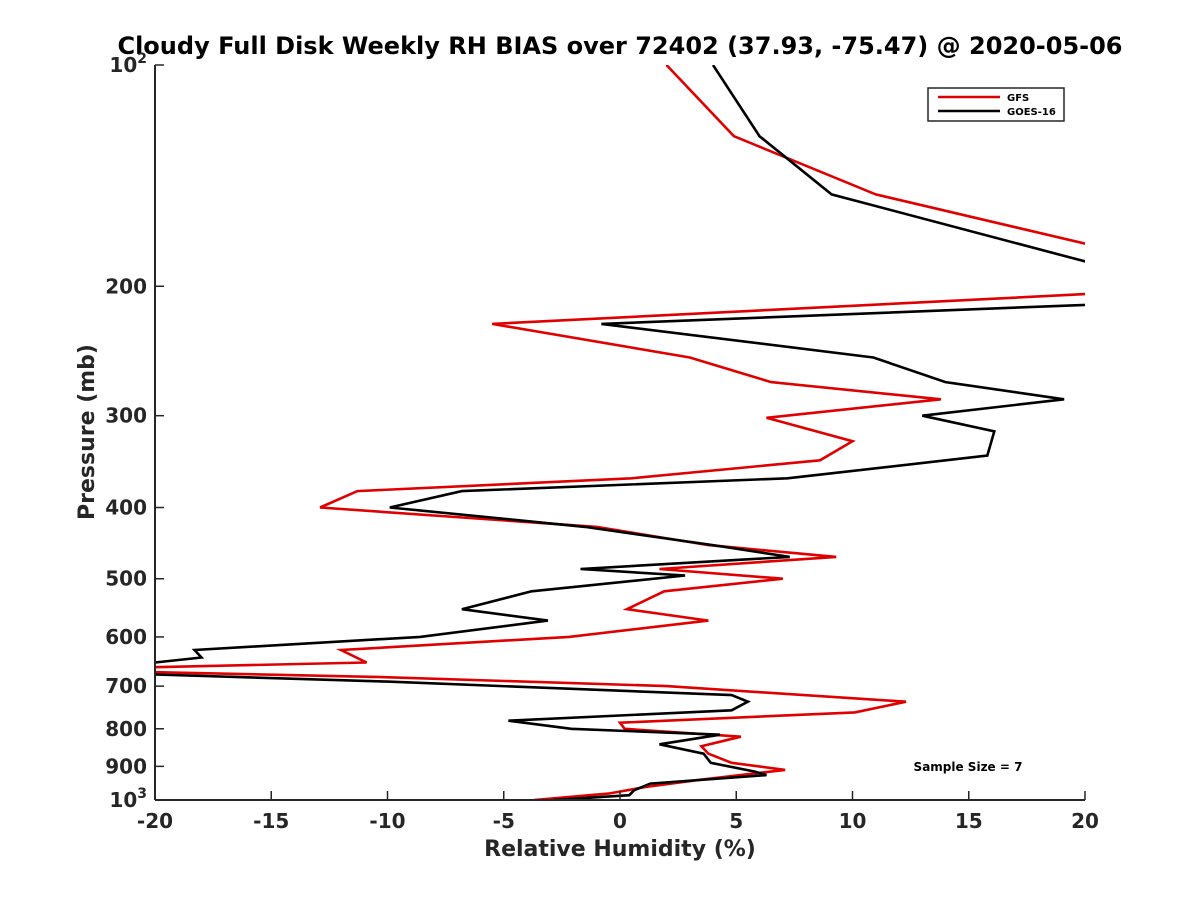  What do you see at coordinates (1085, 821) in the screenshot?
I see `x-tick-label: 20` at bounding box center [1085, 821].